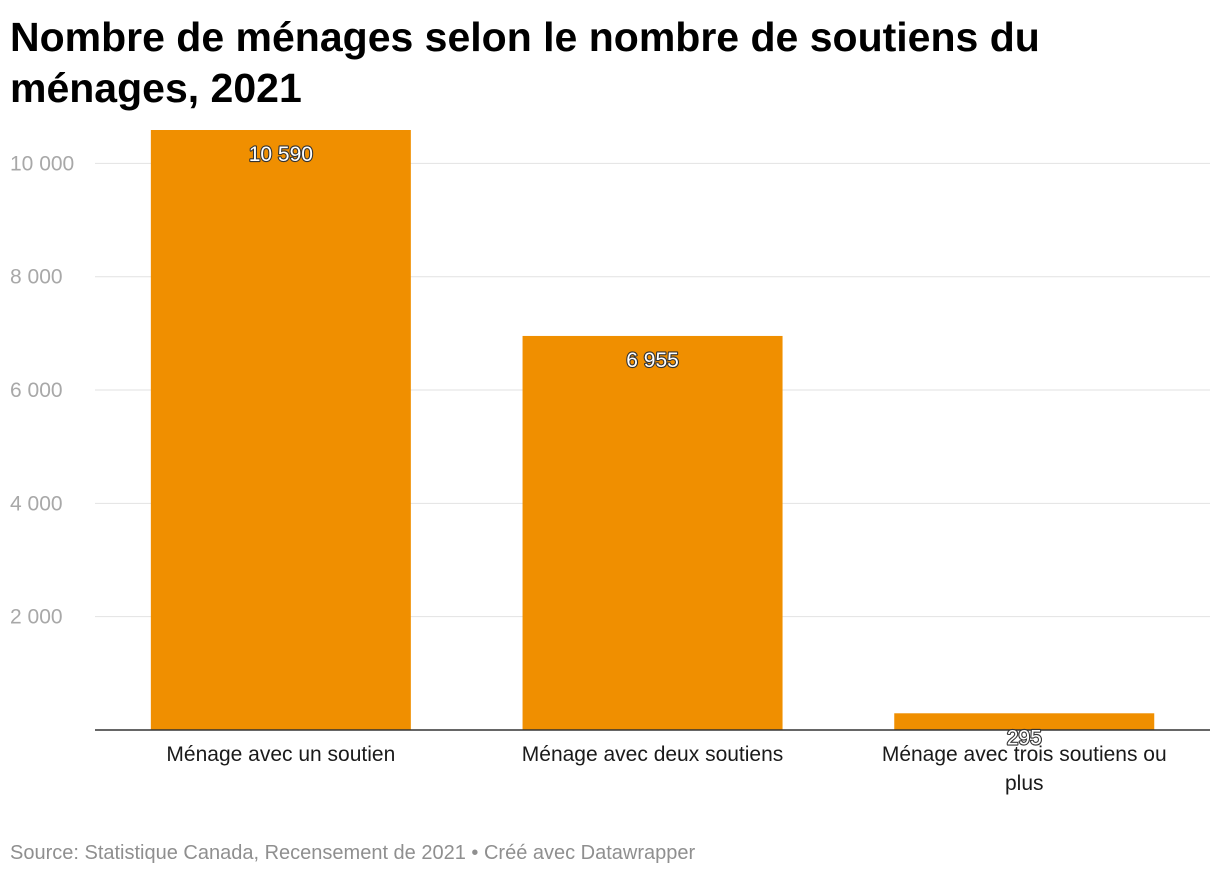 The image size is (1220, 878). What do you see at coordinates (1024, 754) in the screenshot?
I see `x-category-label: Ménage avec trois soutiens ou` at bounding box center [1024, 754].